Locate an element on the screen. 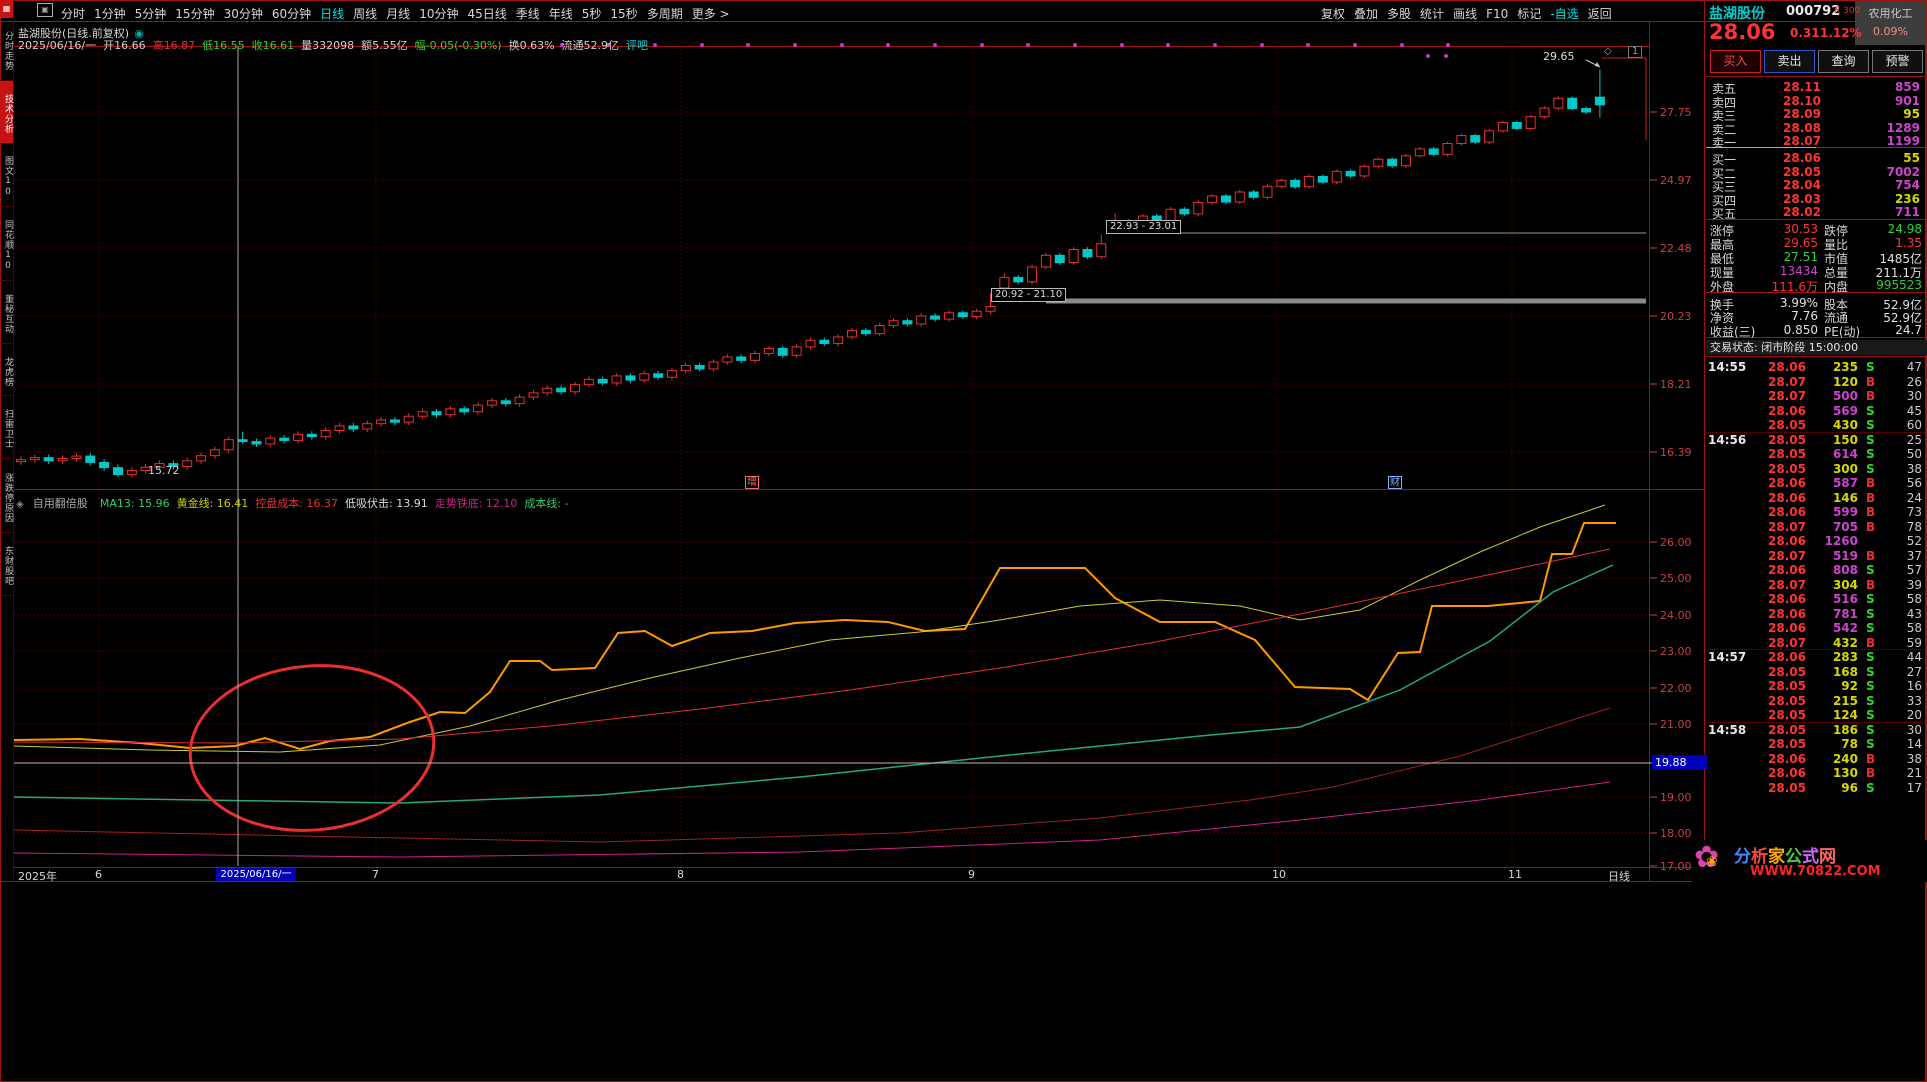  sidebar-item-技术分析: 技术分析 is located at coordinates (6, 112).